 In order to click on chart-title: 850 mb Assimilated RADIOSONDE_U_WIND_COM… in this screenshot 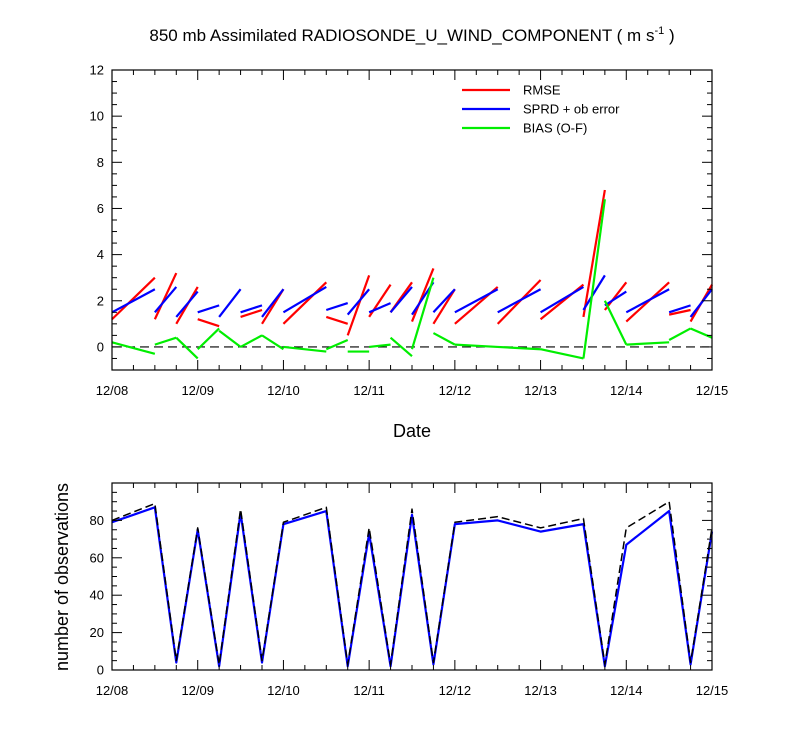, I will do `click(411, 35)`.